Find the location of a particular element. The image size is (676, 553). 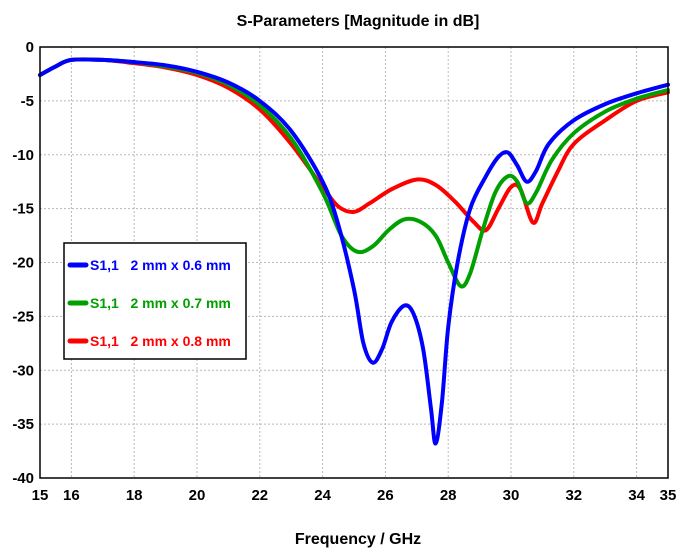

x-tick-label: 24 is located at coordinates (322, 495).